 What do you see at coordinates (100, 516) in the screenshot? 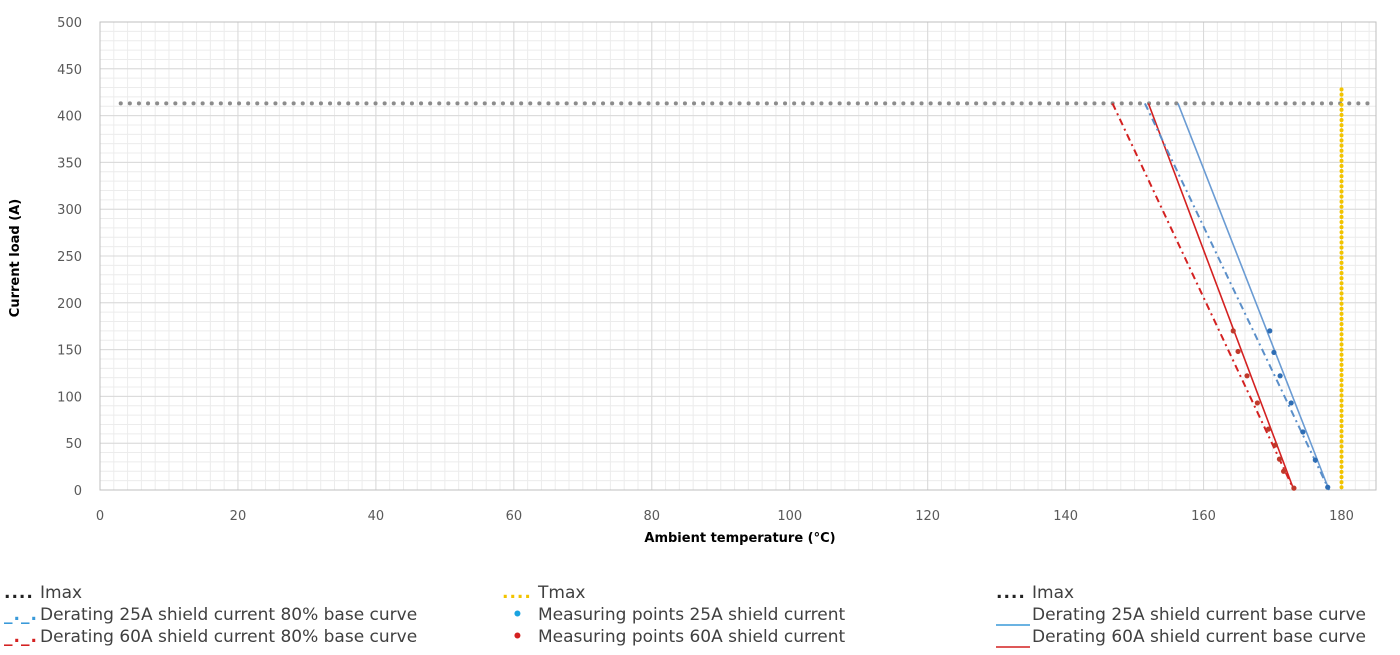
I see `x-tick-label: 0` at bounding box center [100, 516].